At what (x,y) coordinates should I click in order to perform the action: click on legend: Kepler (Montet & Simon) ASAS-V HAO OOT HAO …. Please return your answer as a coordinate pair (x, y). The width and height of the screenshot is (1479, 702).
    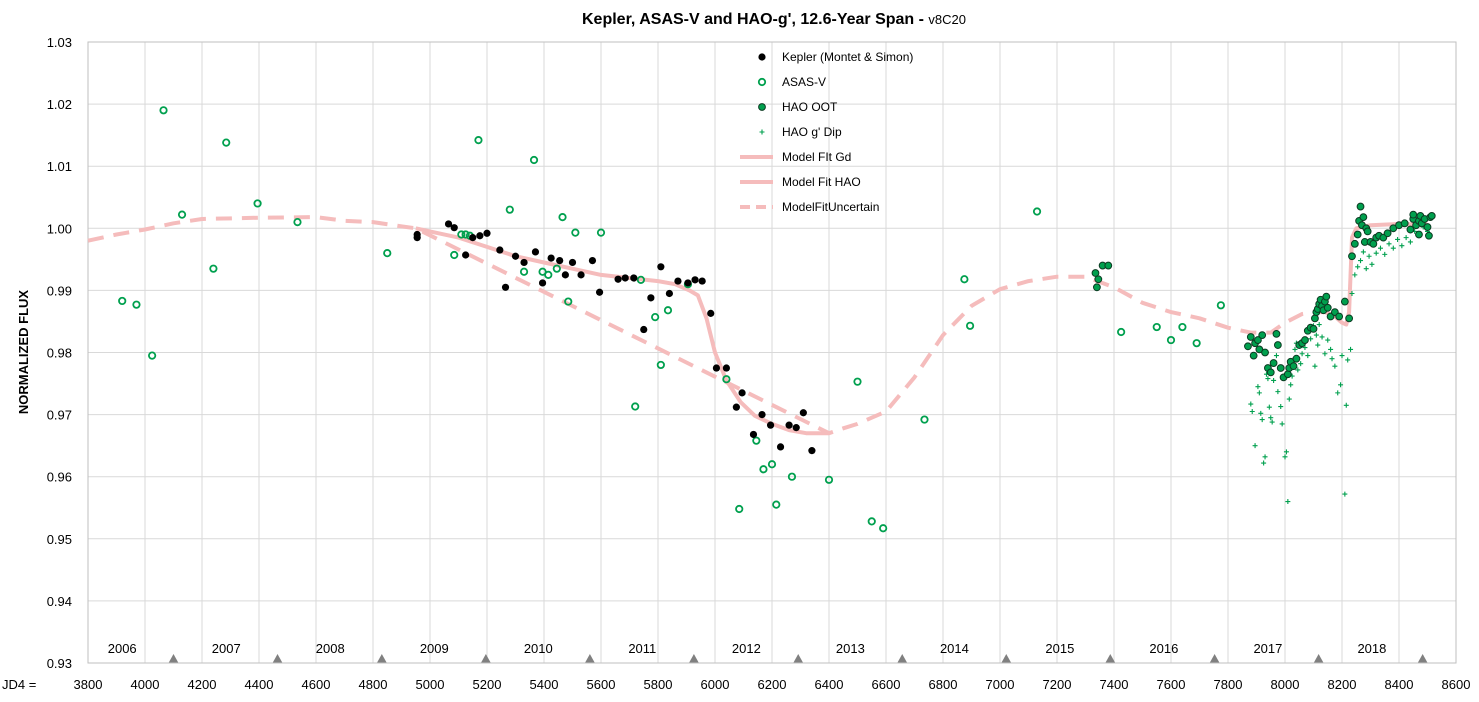
    Looking at the image, I should click on (826, 132).